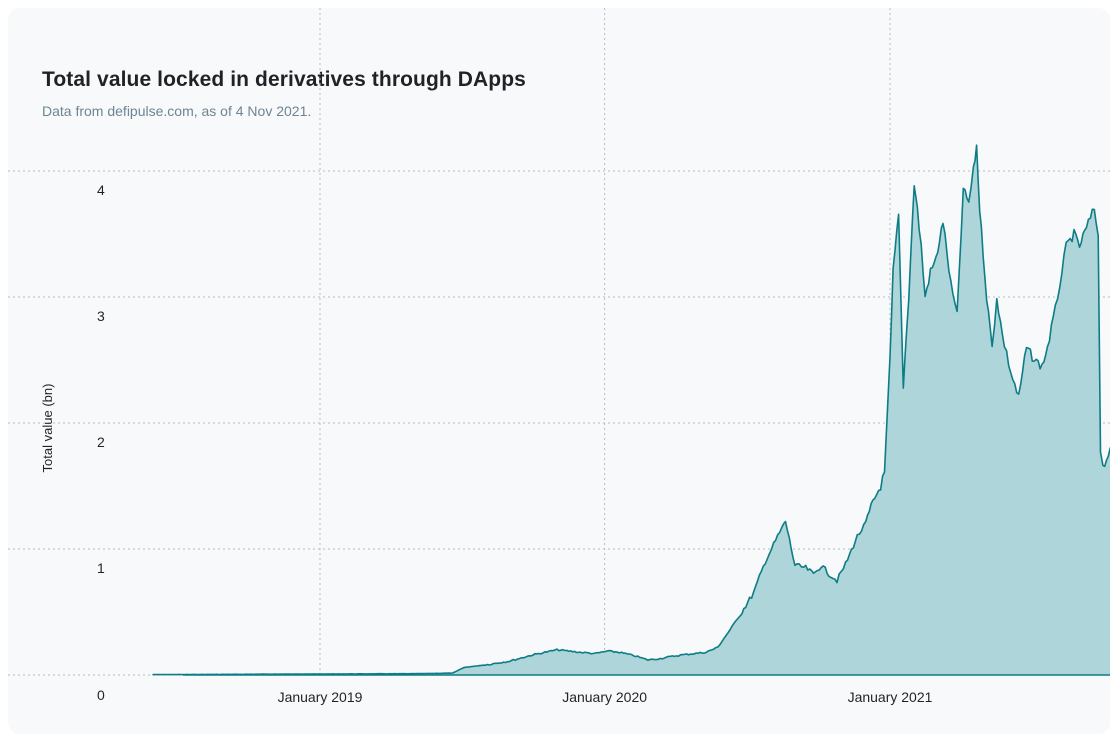 This screenshot has width=1110, height=742. What do you see at coordinates (101, 190) in the screenshot?
I see `y-tick-label: 4` at bounding box center [101, 190].